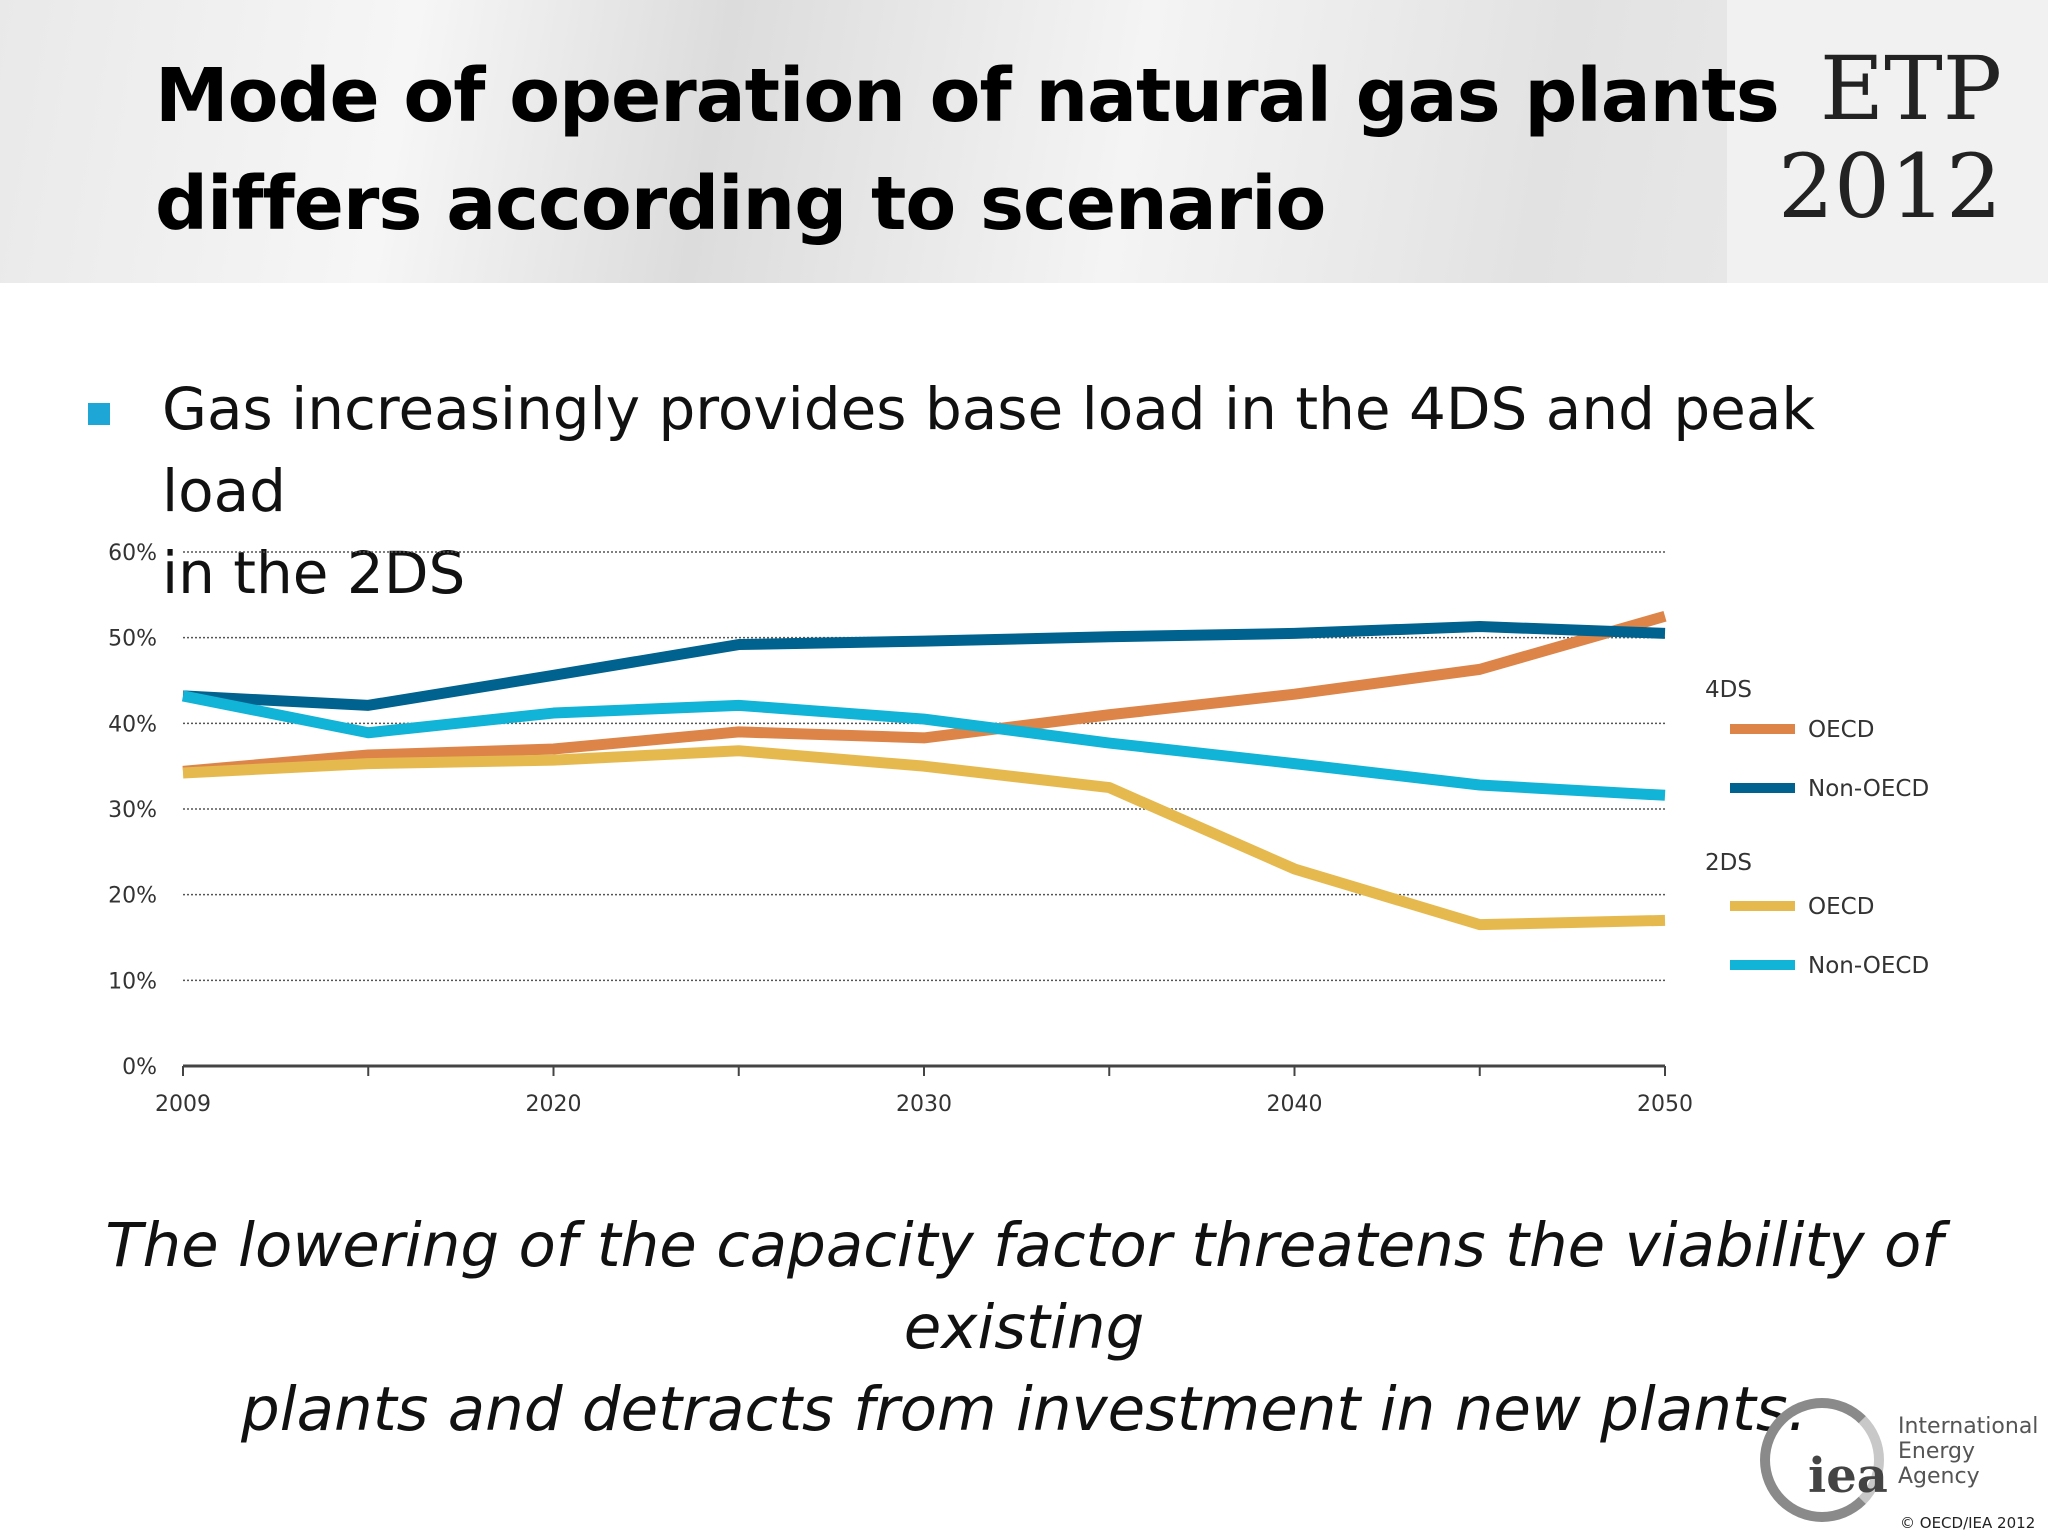 The image size is (2048, 1536). Describe the element at coordinates (924, 838) in the screenshot. I see `series-line-2ds-oecd` at that location.